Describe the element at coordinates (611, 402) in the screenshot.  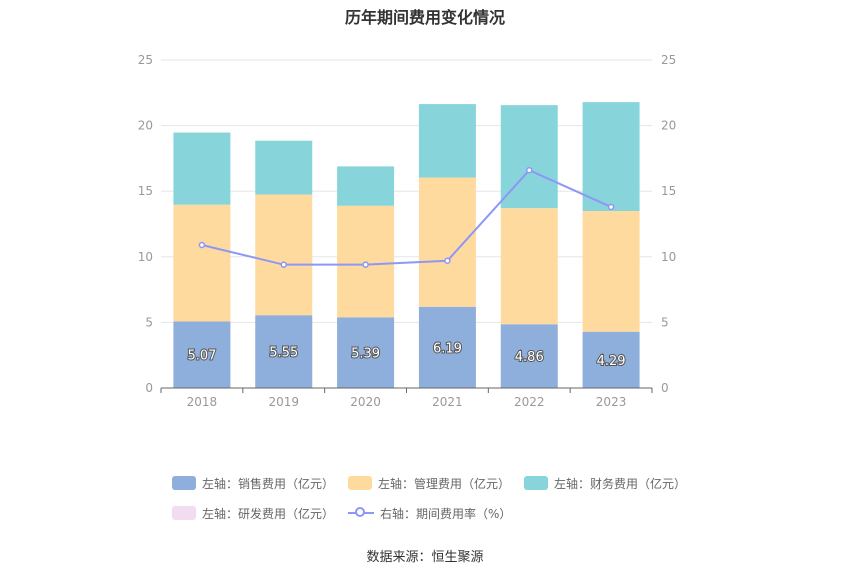
I see `x-tick-label: 2023` at that location.